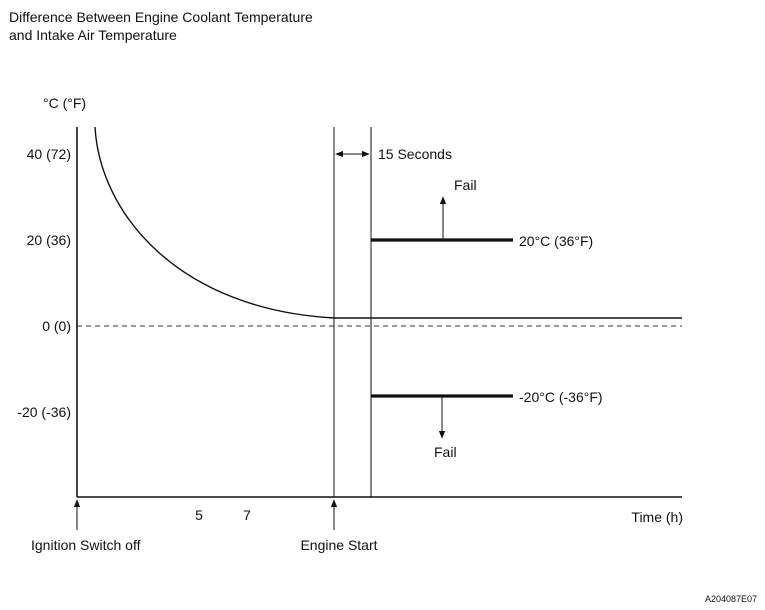 This screenshot has height=610, width=765. Describe the element at coordinates (199, 515) in the screenshot. I see `x-tick-label: 5` at that location.